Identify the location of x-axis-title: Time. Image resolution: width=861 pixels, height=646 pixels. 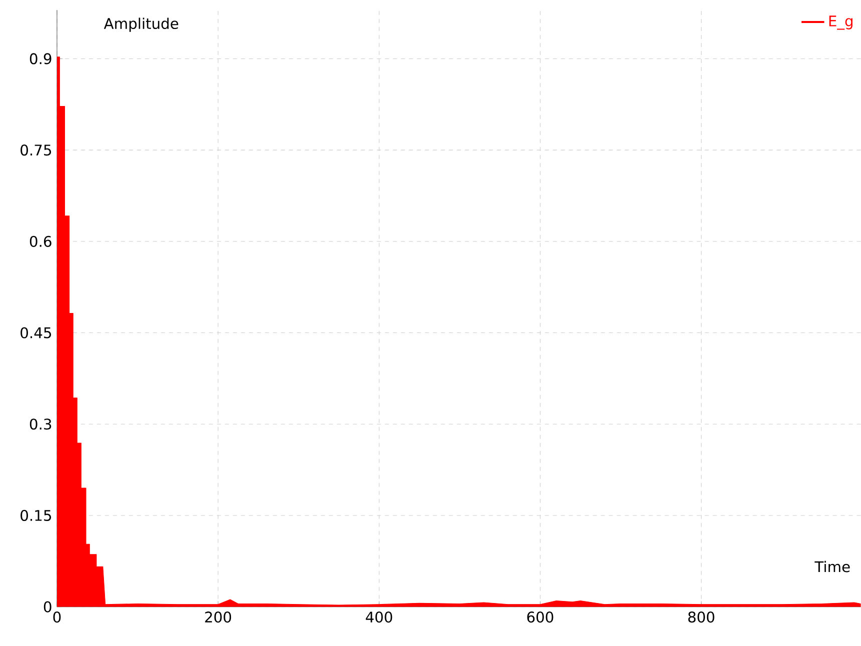
(832, 566).